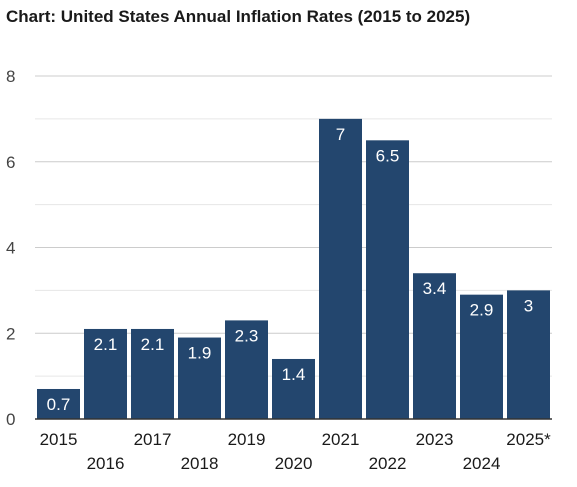  I want to click on bar-2021, so click(340, 268).